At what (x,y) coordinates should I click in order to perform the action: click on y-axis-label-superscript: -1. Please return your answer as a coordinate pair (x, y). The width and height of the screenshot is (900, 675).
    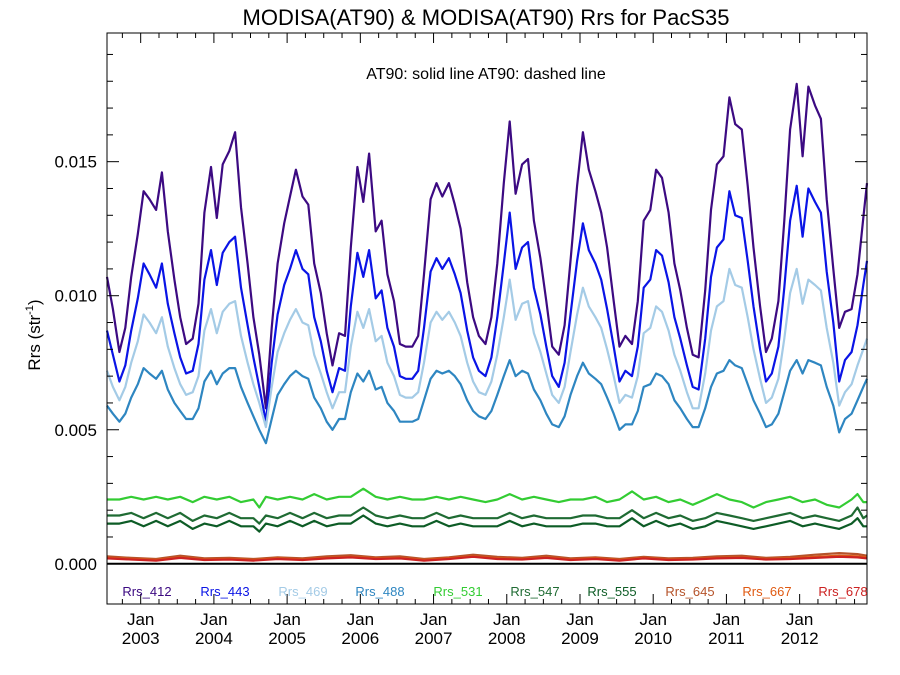
    Looking at the image, I should click on (30, 310).